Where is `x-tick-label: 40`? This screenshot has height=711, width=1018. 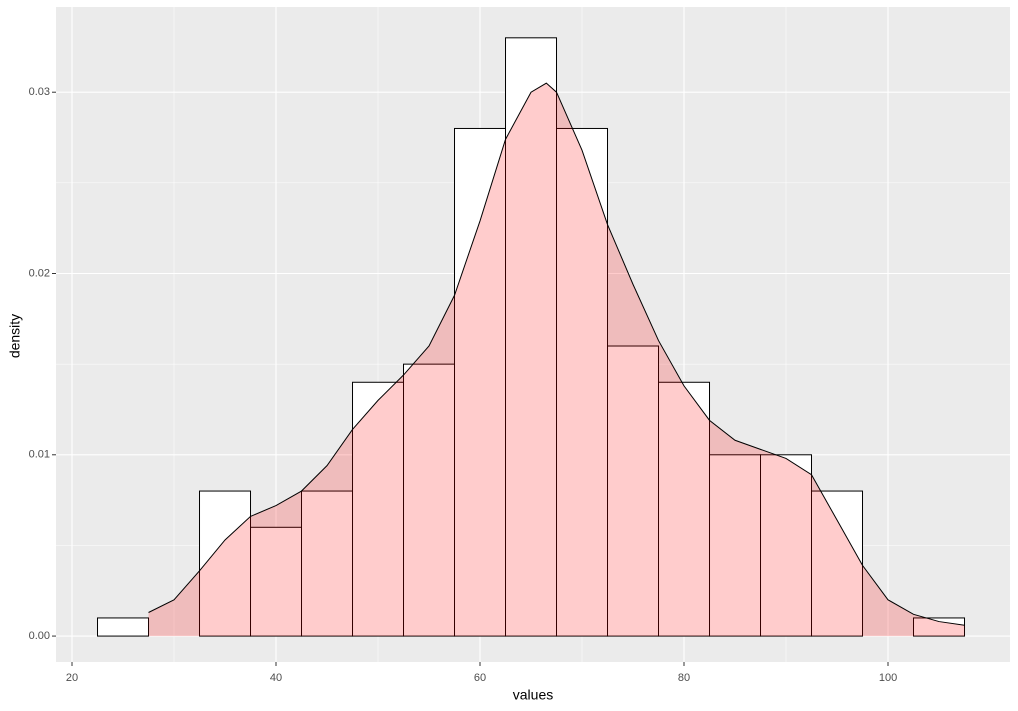
x-tick-label: 40 is located at coordinates (276, 678).